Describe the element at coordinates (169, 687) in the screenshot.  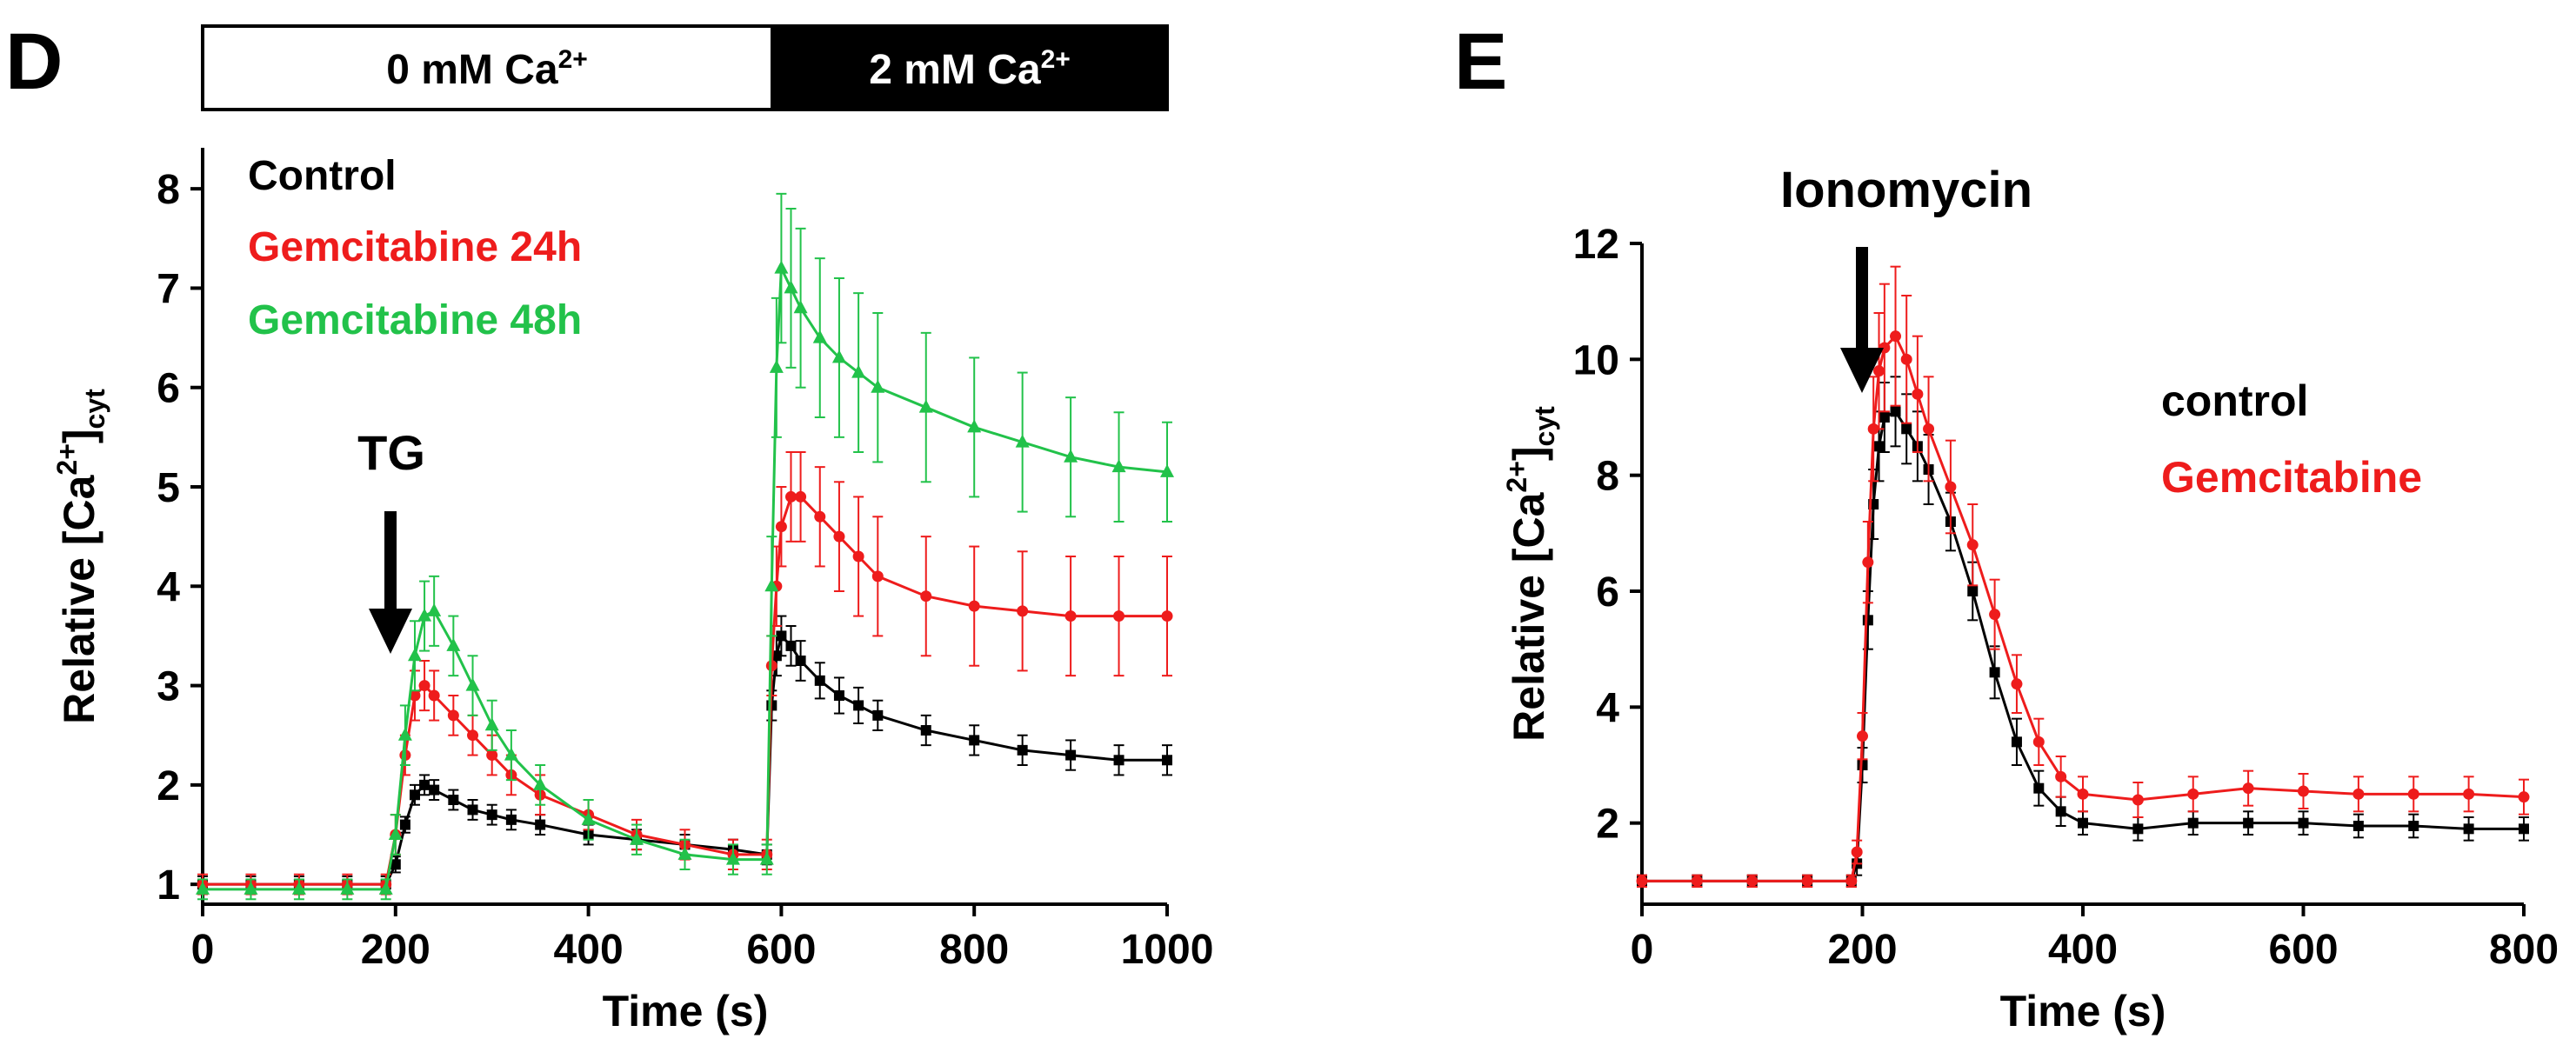
I see `y-tick-label: 3` at that location.